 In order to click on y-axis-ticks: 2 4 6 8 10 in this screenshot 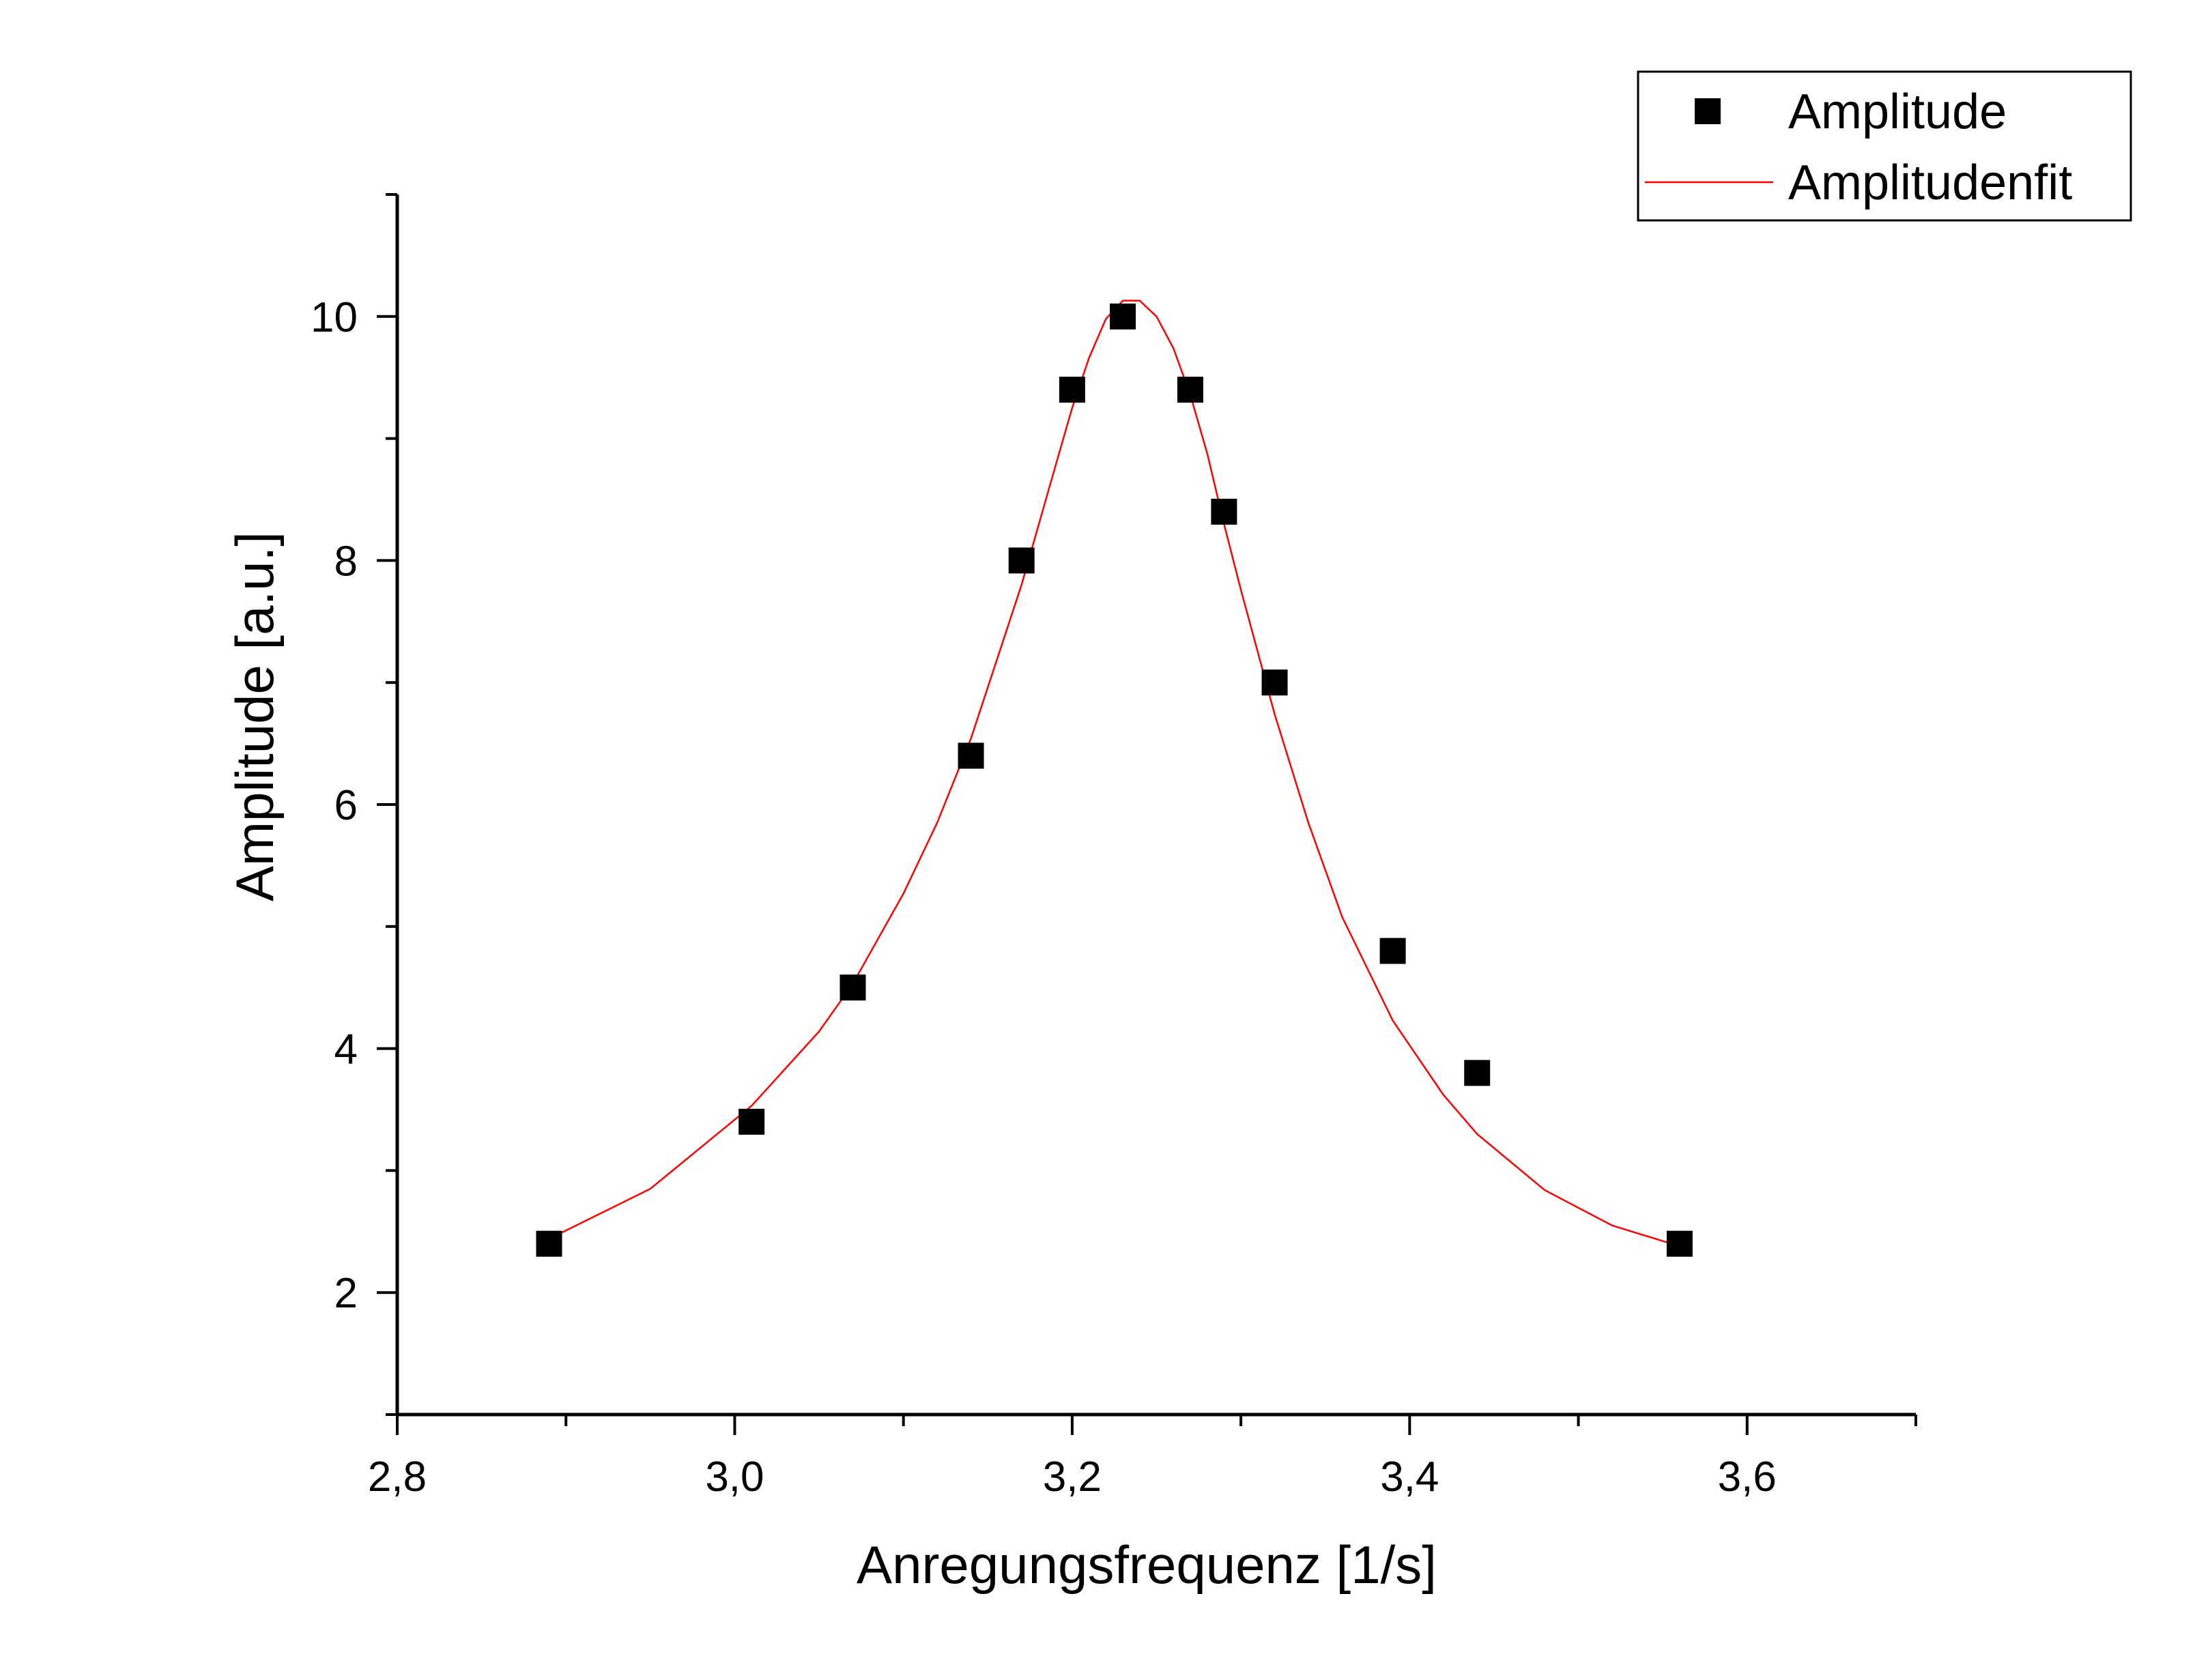, I will do `click(354, 804)`.